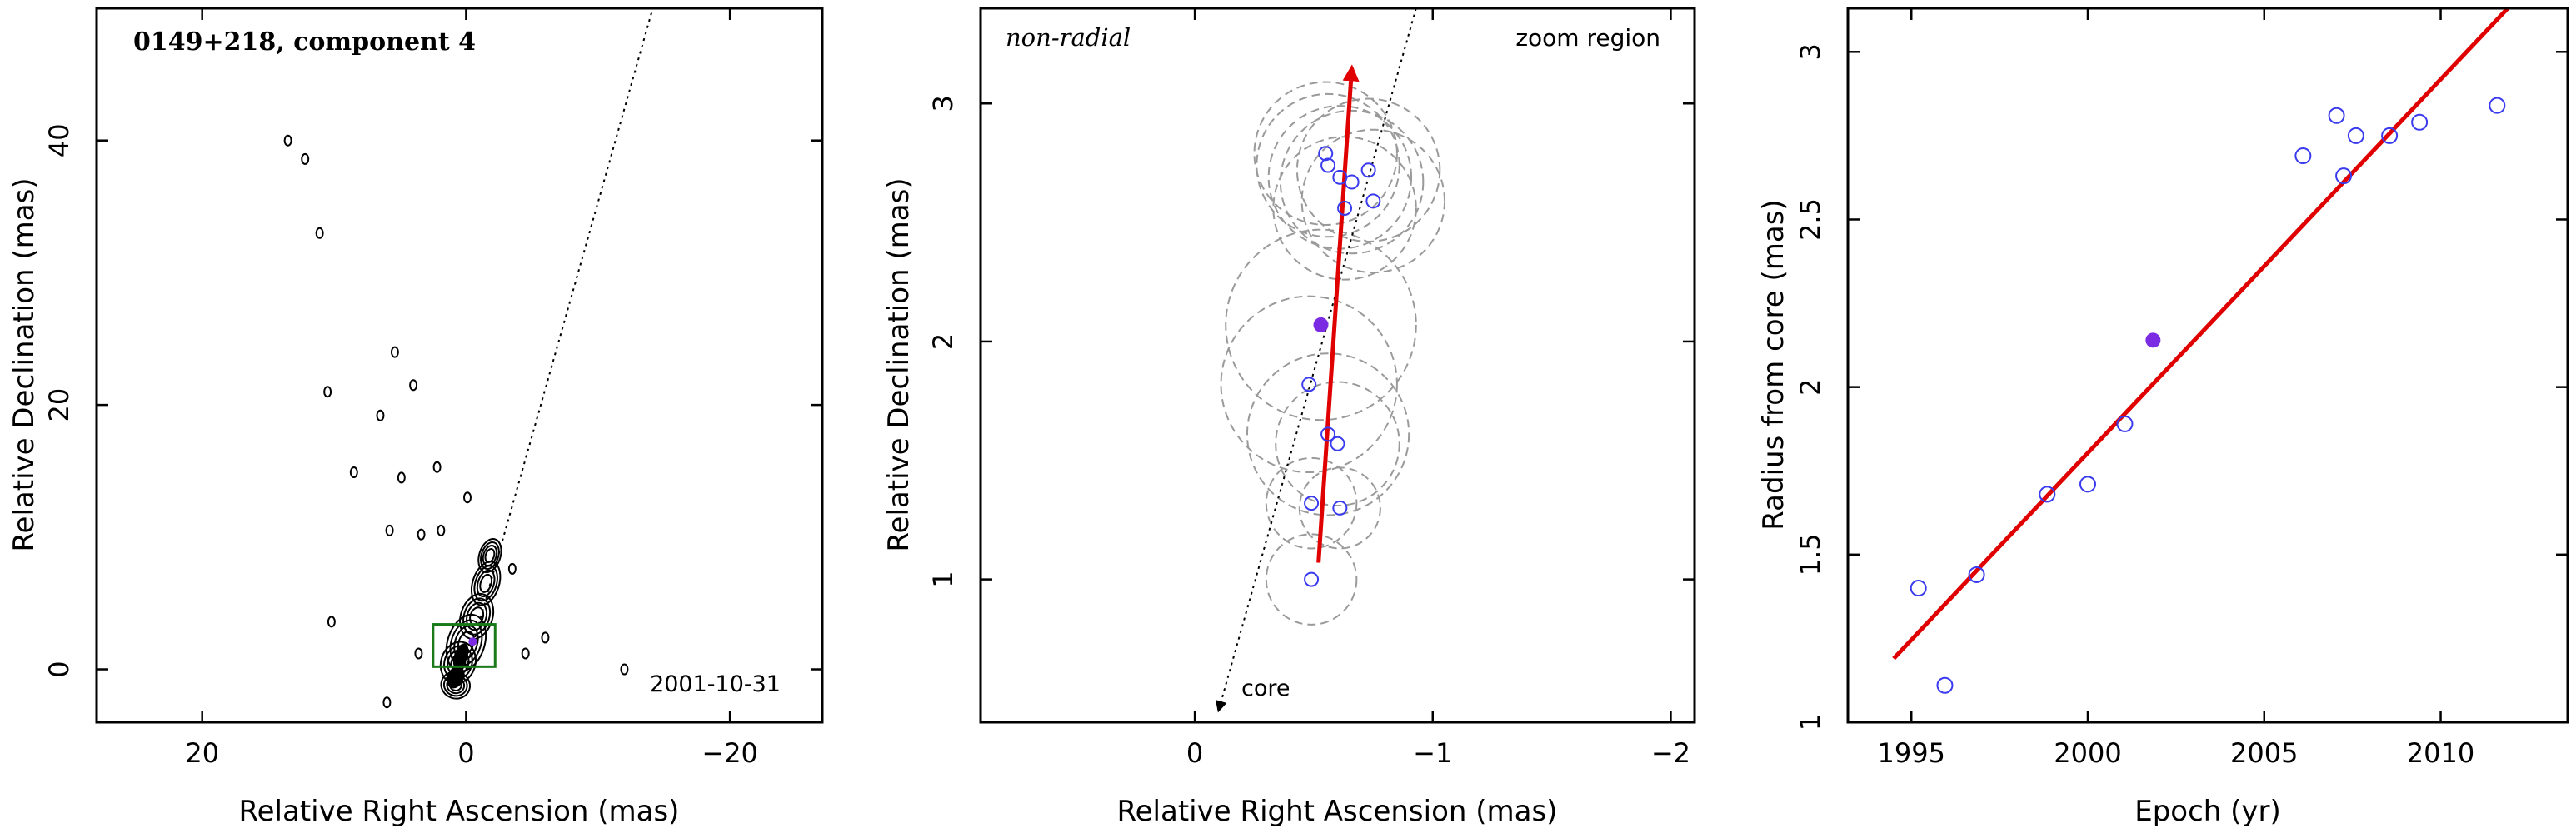 The width and height of the screenshot is (2576, 833). What do you see at coordinates (1338, 313) in the screenshot?
I see `motion-fit-arrow` at bounding box center [1338, 313].